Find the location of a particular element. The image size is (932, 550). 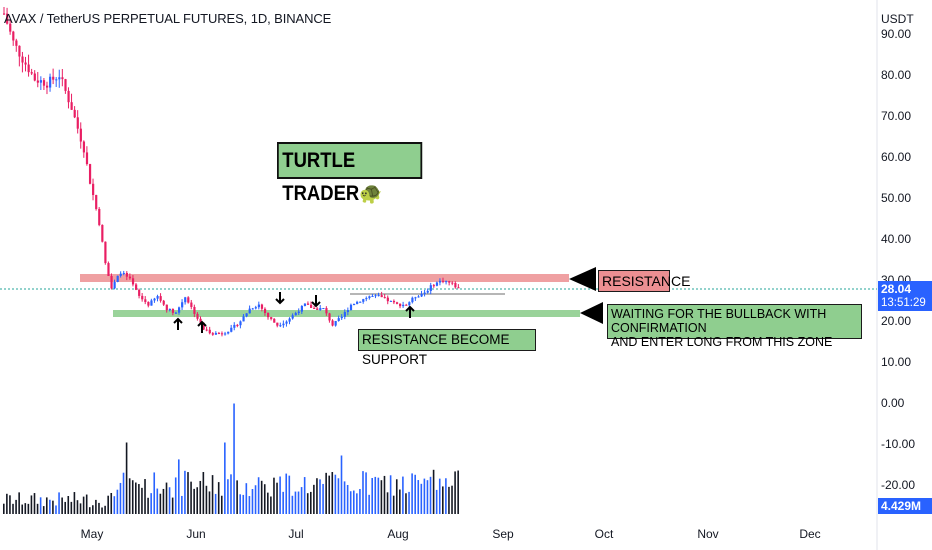

price-tick-label: 40.00 is located at coordinates (896, 239).